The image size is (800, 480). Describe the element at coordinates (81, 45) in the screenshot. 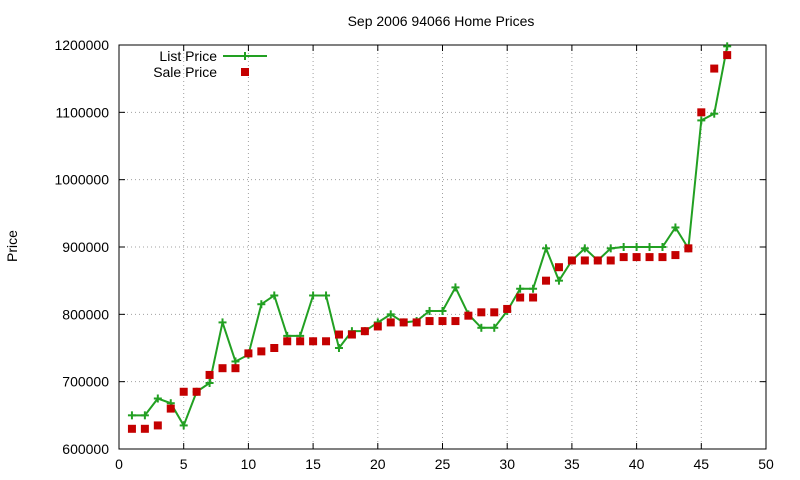

I see `y-tick-label: 1200000` at that location.